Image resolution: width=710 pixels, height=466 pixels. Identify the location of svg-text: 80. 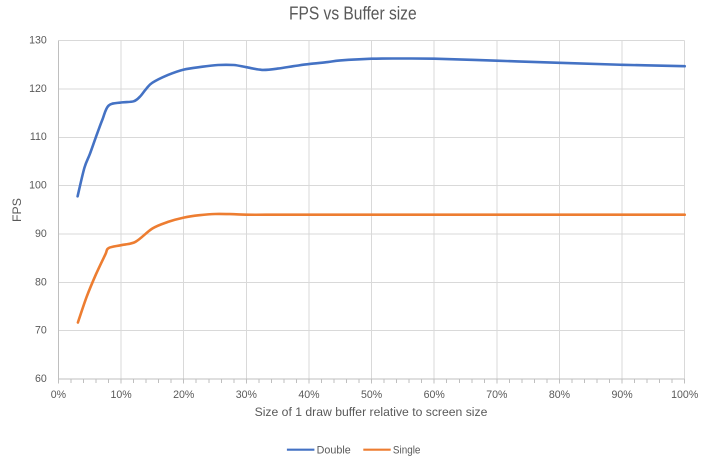
(41, 282).